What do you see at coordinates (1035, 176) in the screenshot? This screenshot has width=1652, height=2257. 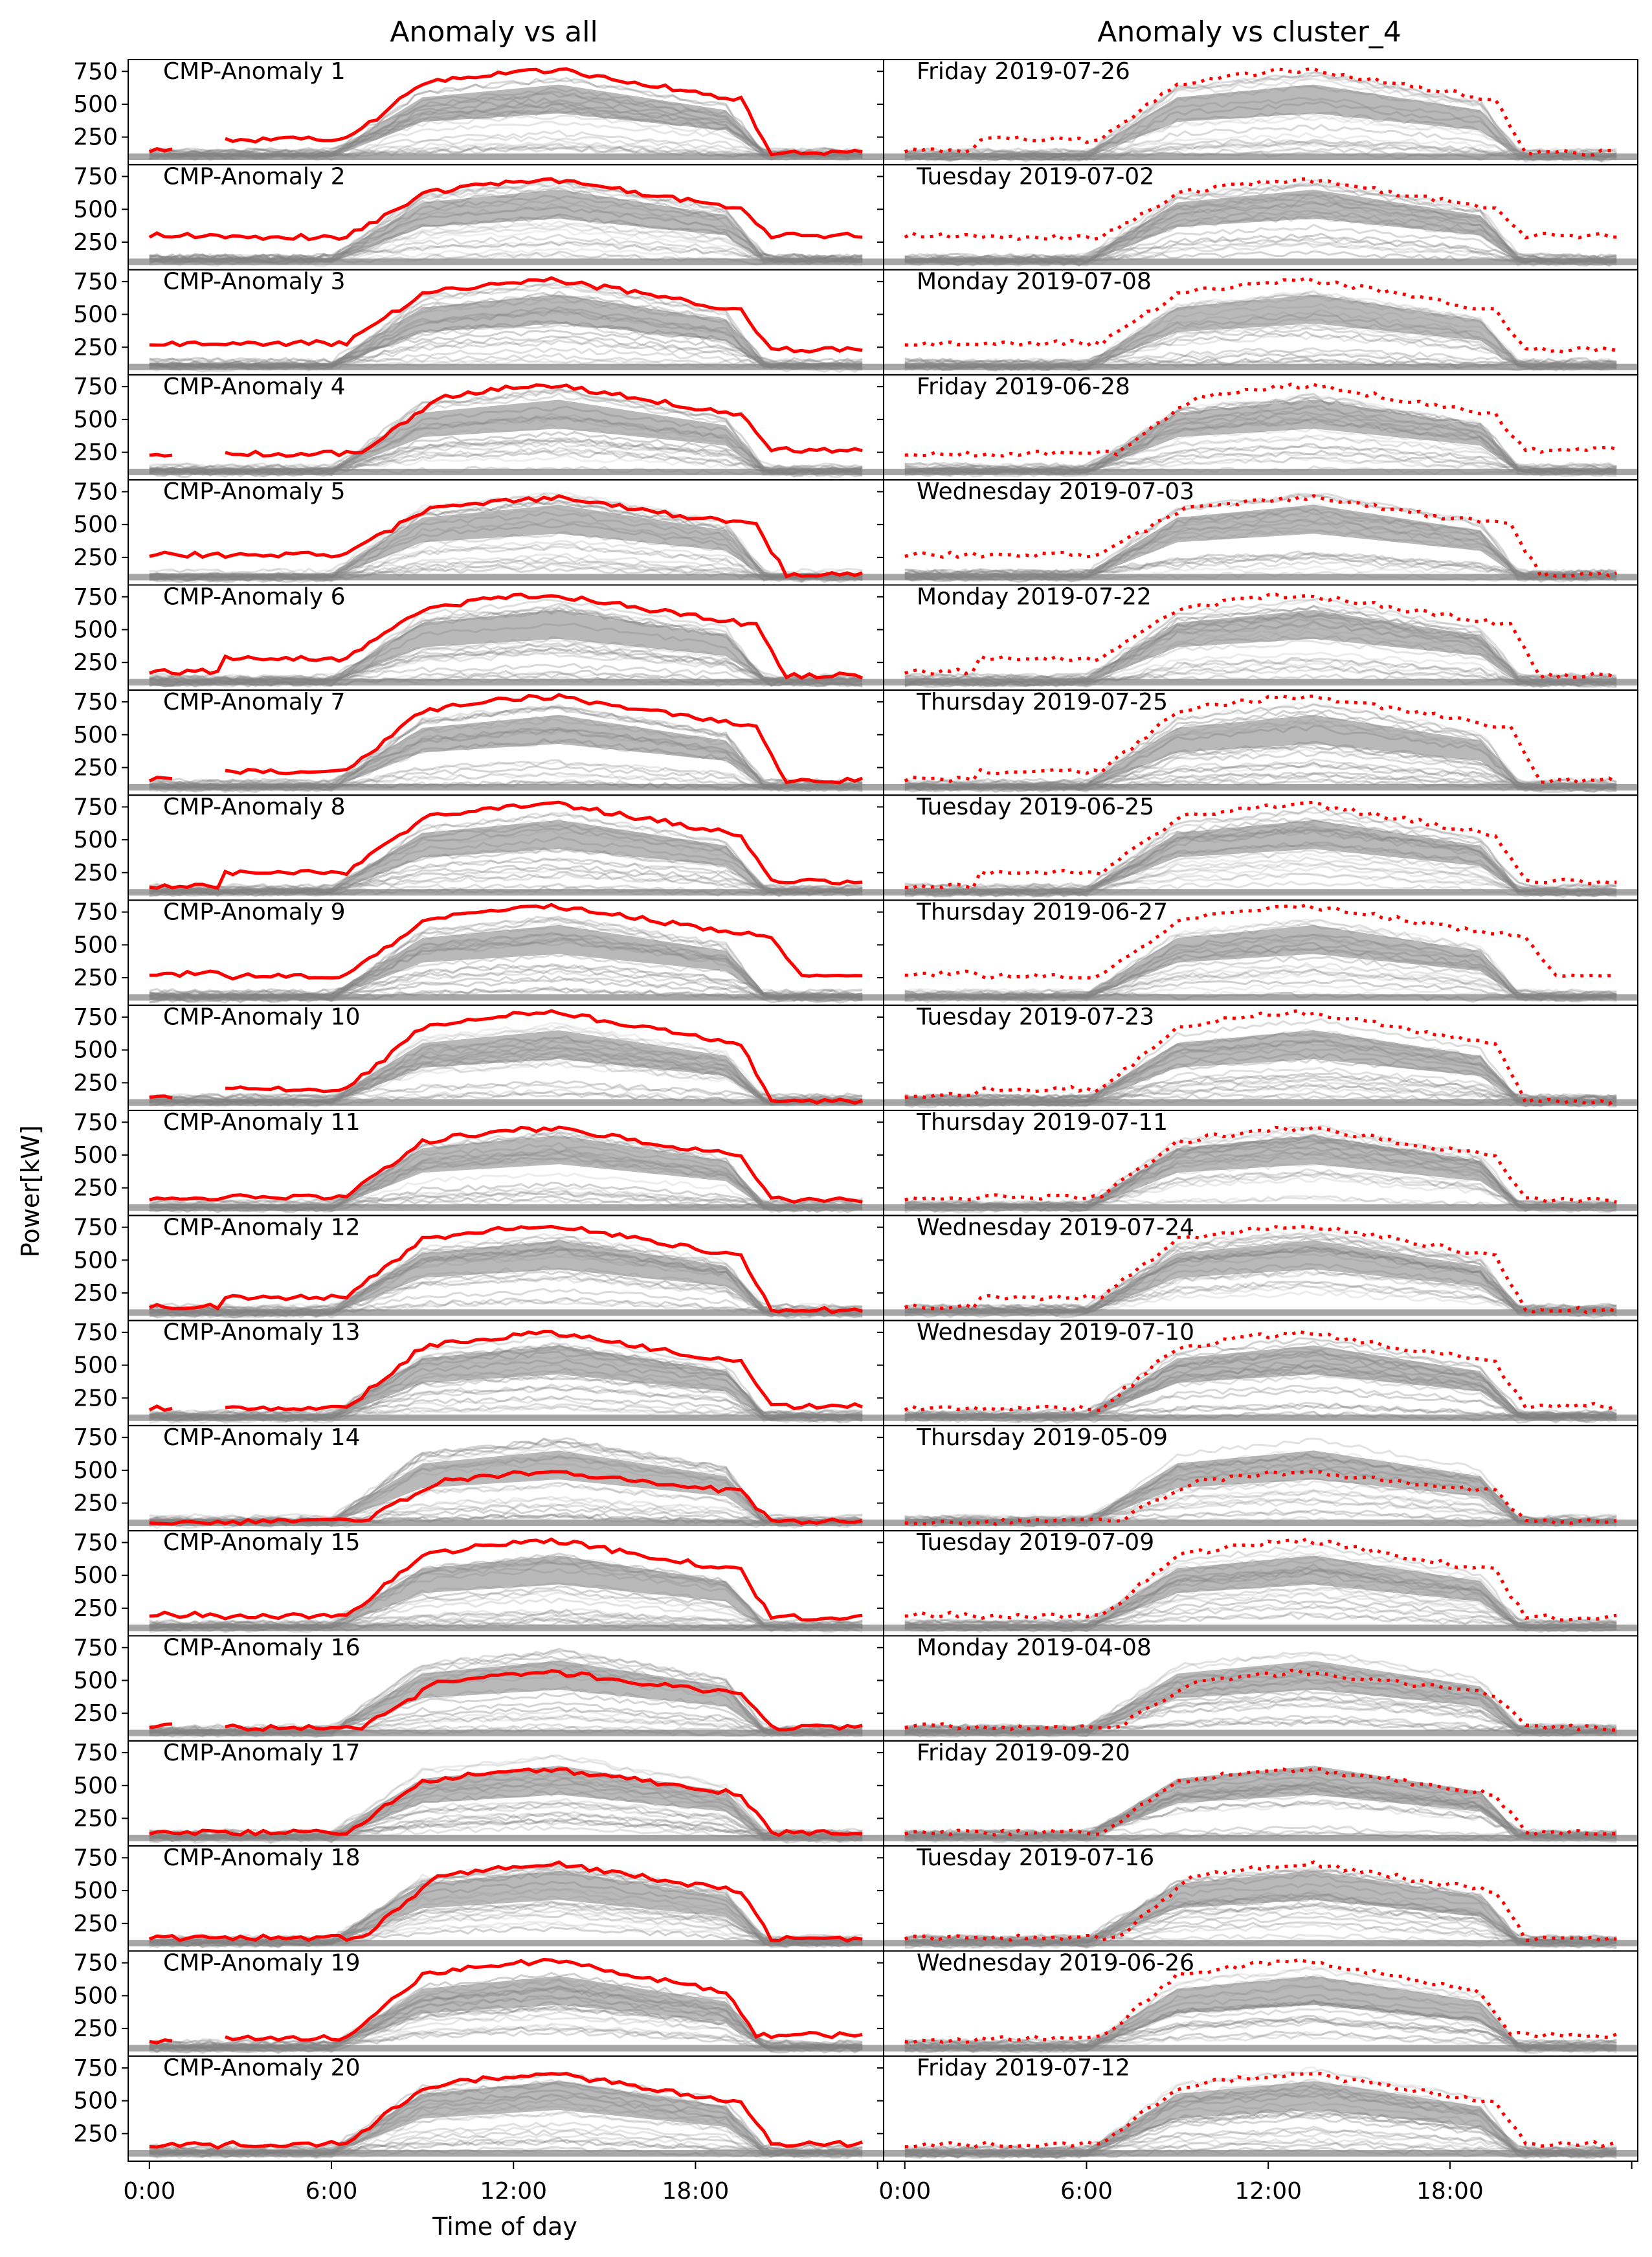 I see `date-label: Tuesday 2019-07-02` at bounding box center [1035, 176].